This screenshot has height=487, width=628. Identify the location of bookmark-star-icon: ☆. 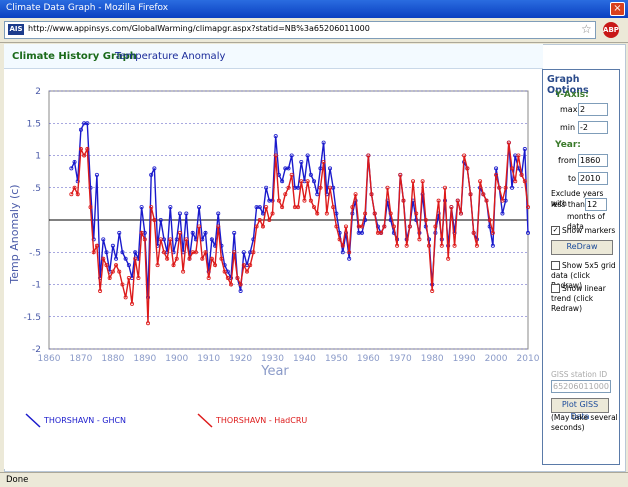
(586, 29).